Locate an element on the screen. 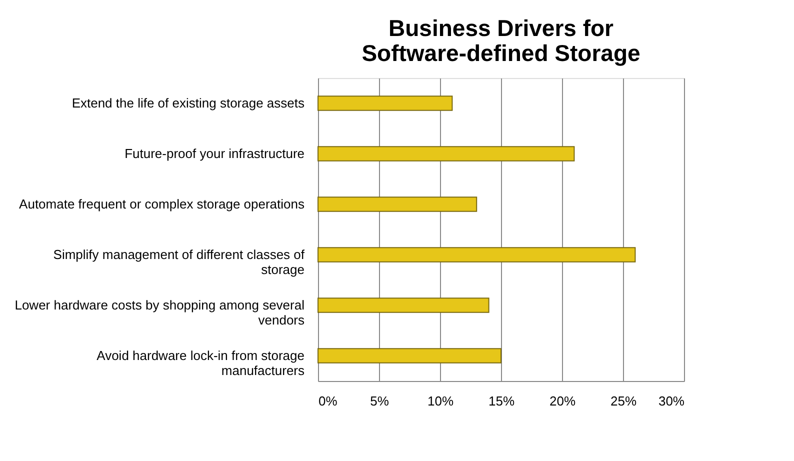 This screenshot has height=461, width=794. y-tick-label: Automate frequent or complex storage operations is located at coordinates (162, 204).